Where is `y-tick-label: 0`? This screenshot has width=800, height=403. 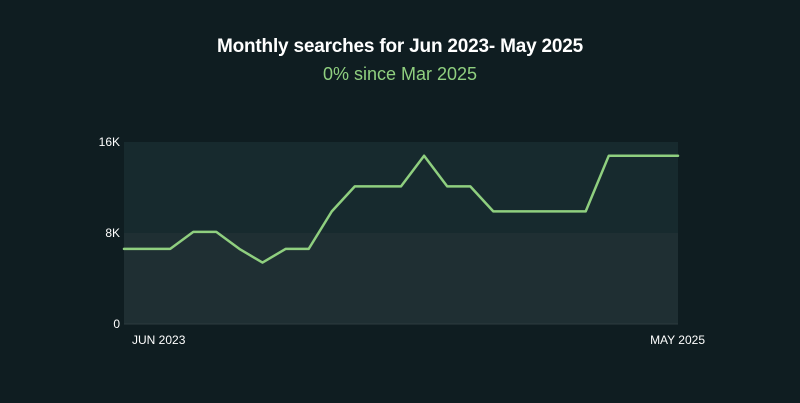
y-tick-label: 0 is located at coordinates (116, 324).